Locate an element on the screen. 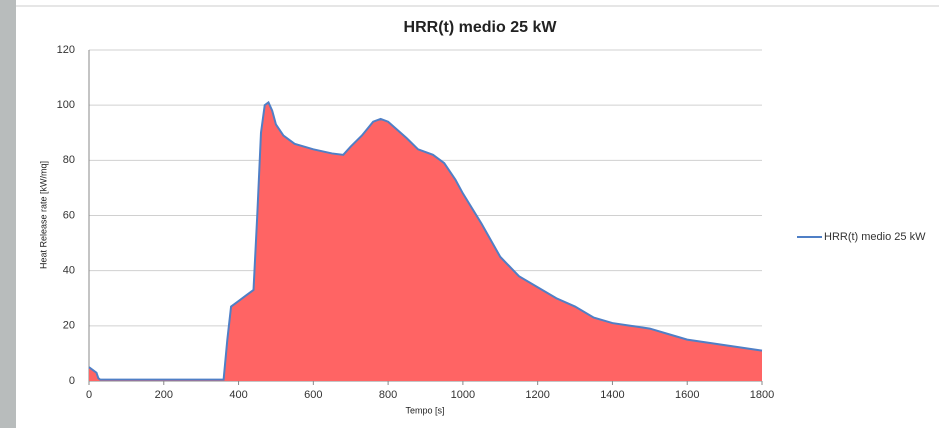  x-tick-label: 1800 is located at coordinates (762, 395).